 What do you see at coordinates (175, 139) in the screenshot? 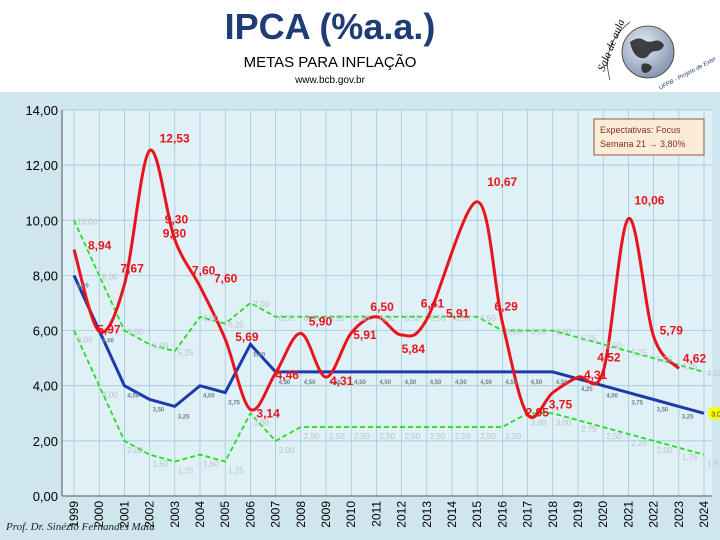
I see `ipca-label: 12,53` at bounding box center [175, 139].